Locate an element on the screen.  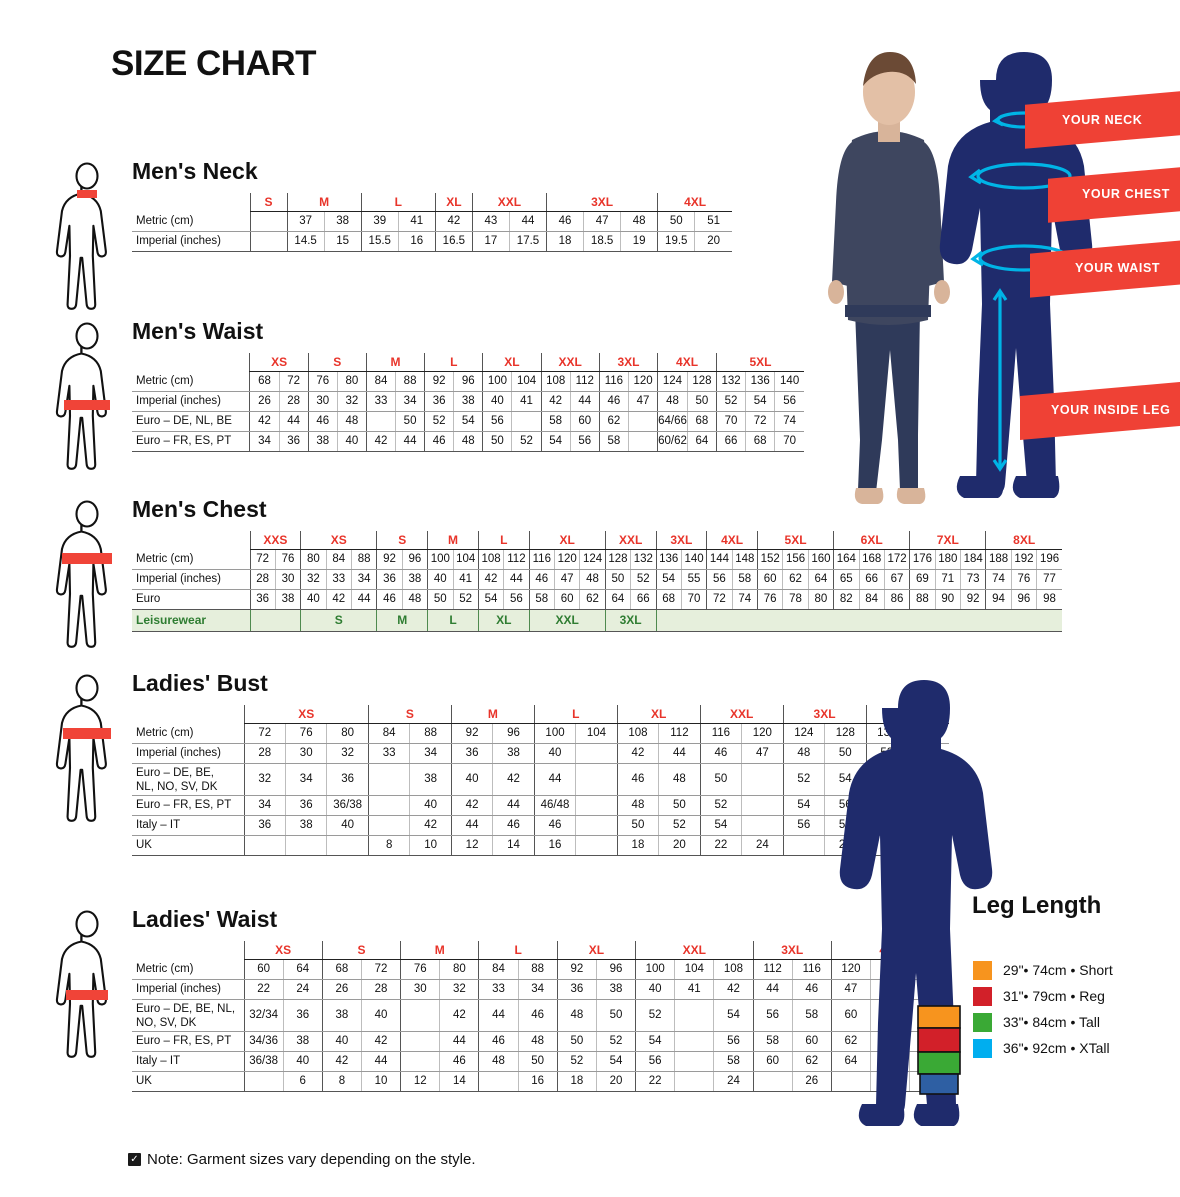
leg-length-legend-item: 29"• 74cm • Short is located at coordinates (1043, 970).